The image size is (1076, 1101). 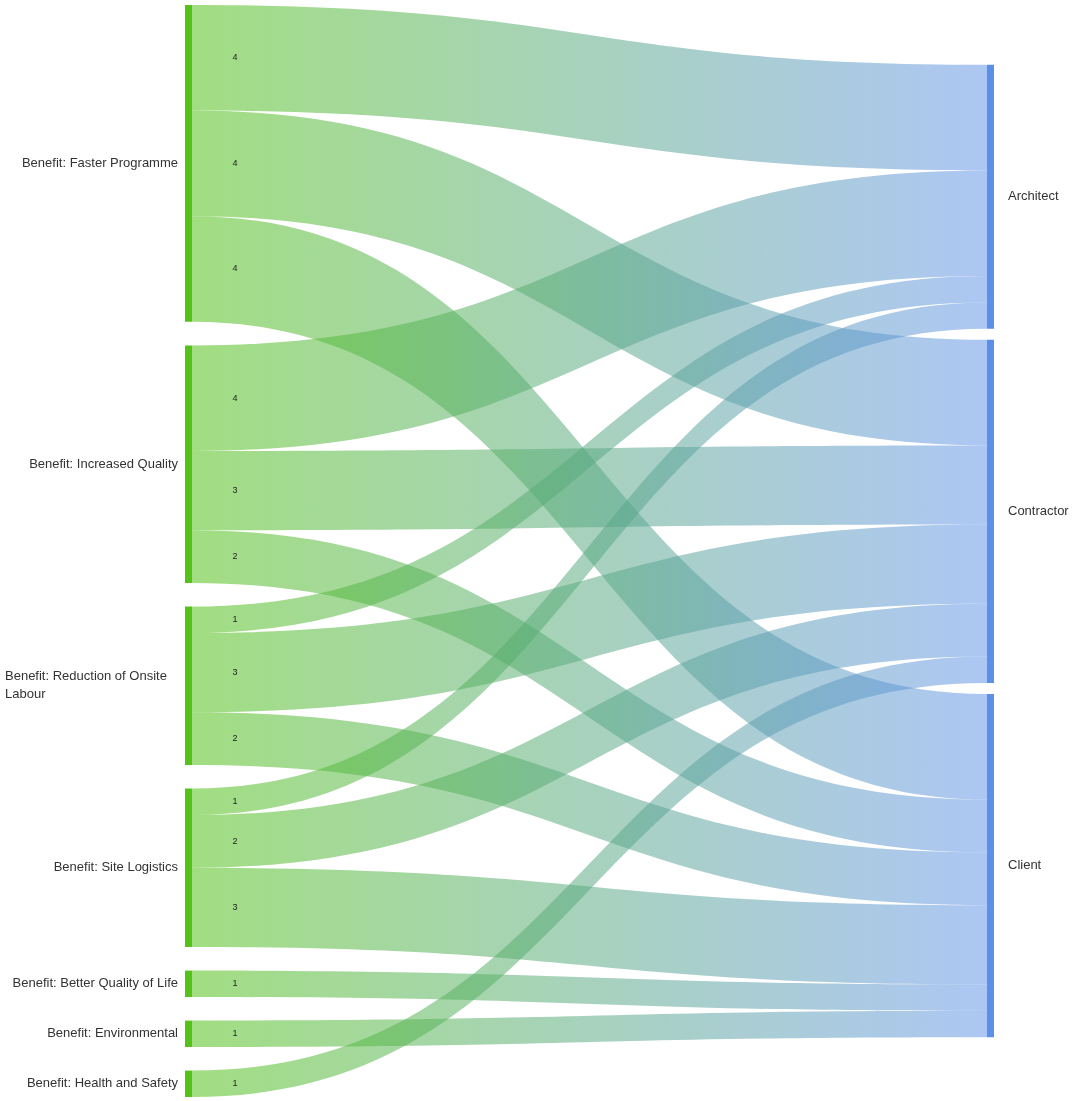 I want to click on series-label: Contractor, so click(x=1039, y=510).